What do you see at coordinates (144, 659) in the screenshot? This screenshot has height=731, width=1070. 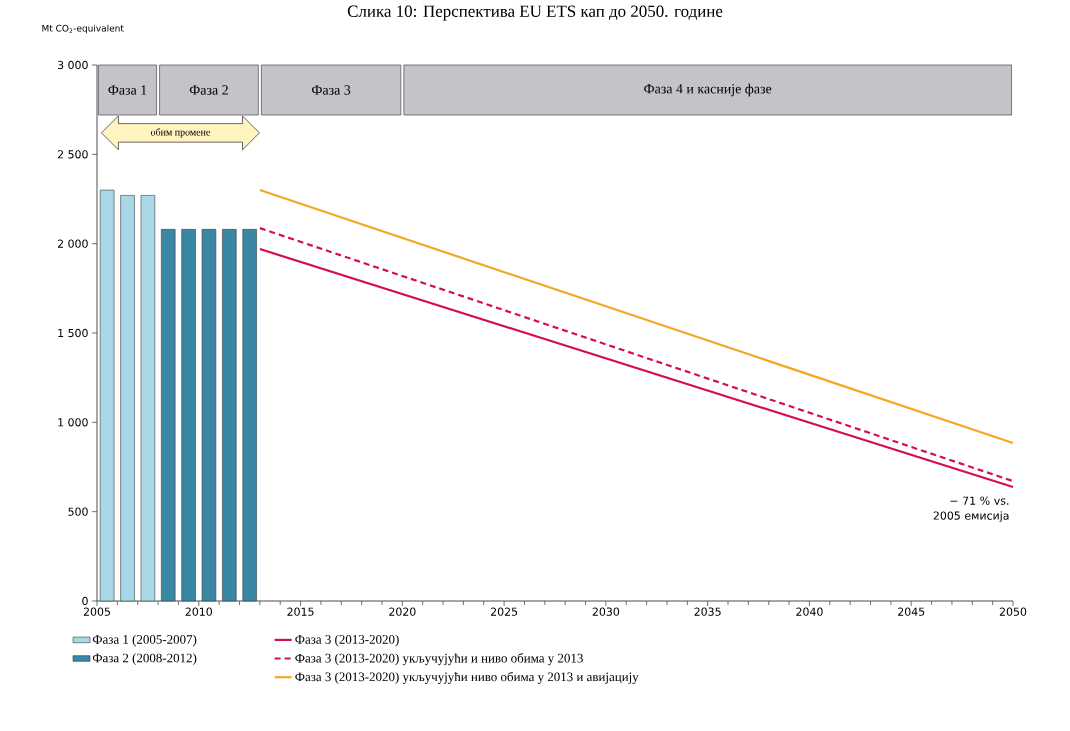 I see `legend-label: Фаза 2 (2008-2012)` at bounding box center [144, 659].